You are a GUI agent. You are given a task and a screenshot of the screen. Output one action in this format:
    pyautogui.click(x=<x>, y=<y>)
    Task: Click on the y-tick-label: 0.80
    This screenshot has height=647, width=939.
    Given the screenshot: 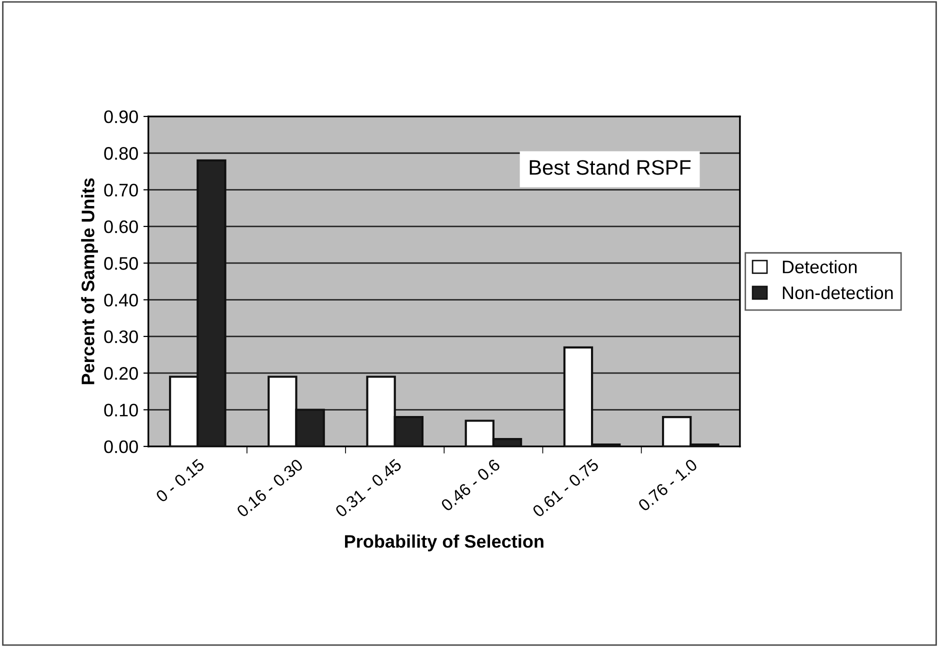 What is the action you would take?
    pyautogui.click(x=121, y=153)
    